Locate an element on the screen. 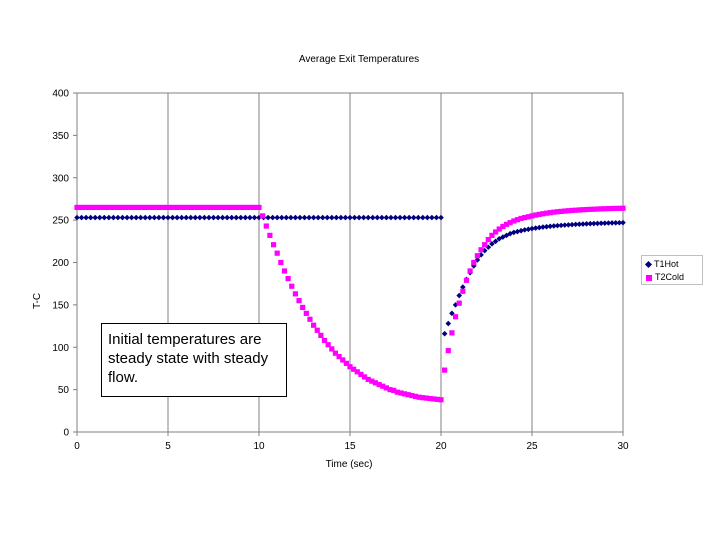 The width and height of the screenshot is (720, 540). y-tick-label: 200 is located at coordinates (60, 263).